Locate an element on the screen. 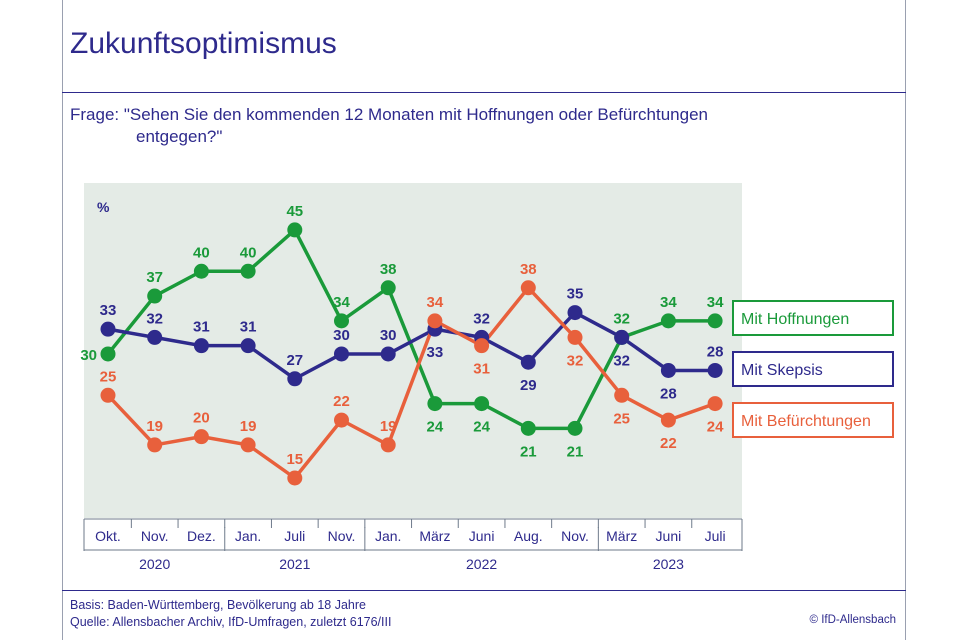 The width and height of the screenshot is (960, 640). x-tick-label: Dez. is located at coordinates (201, 536).